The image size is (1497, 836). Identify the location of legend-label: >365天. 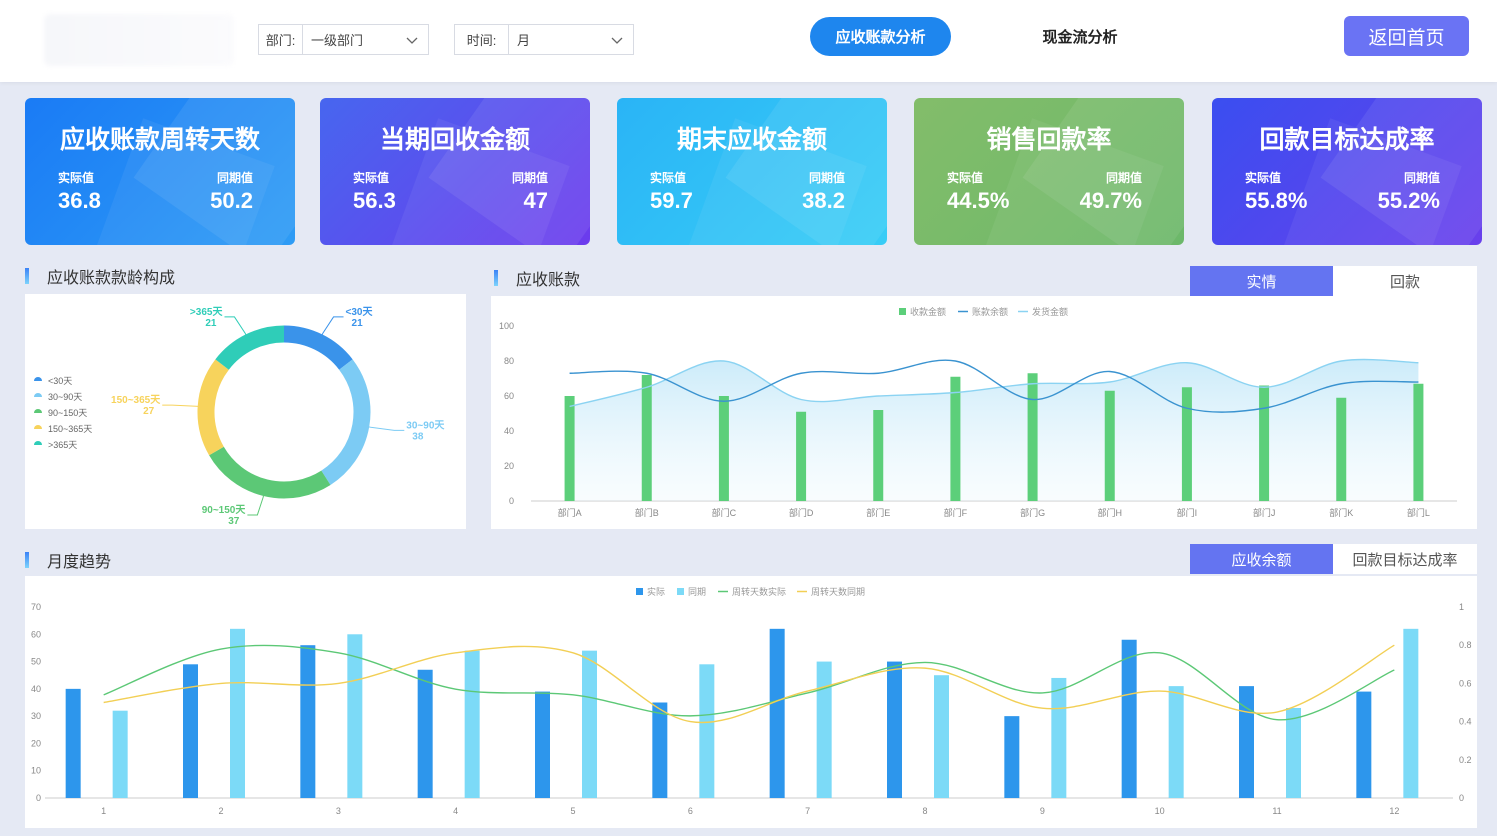
(62, 445).